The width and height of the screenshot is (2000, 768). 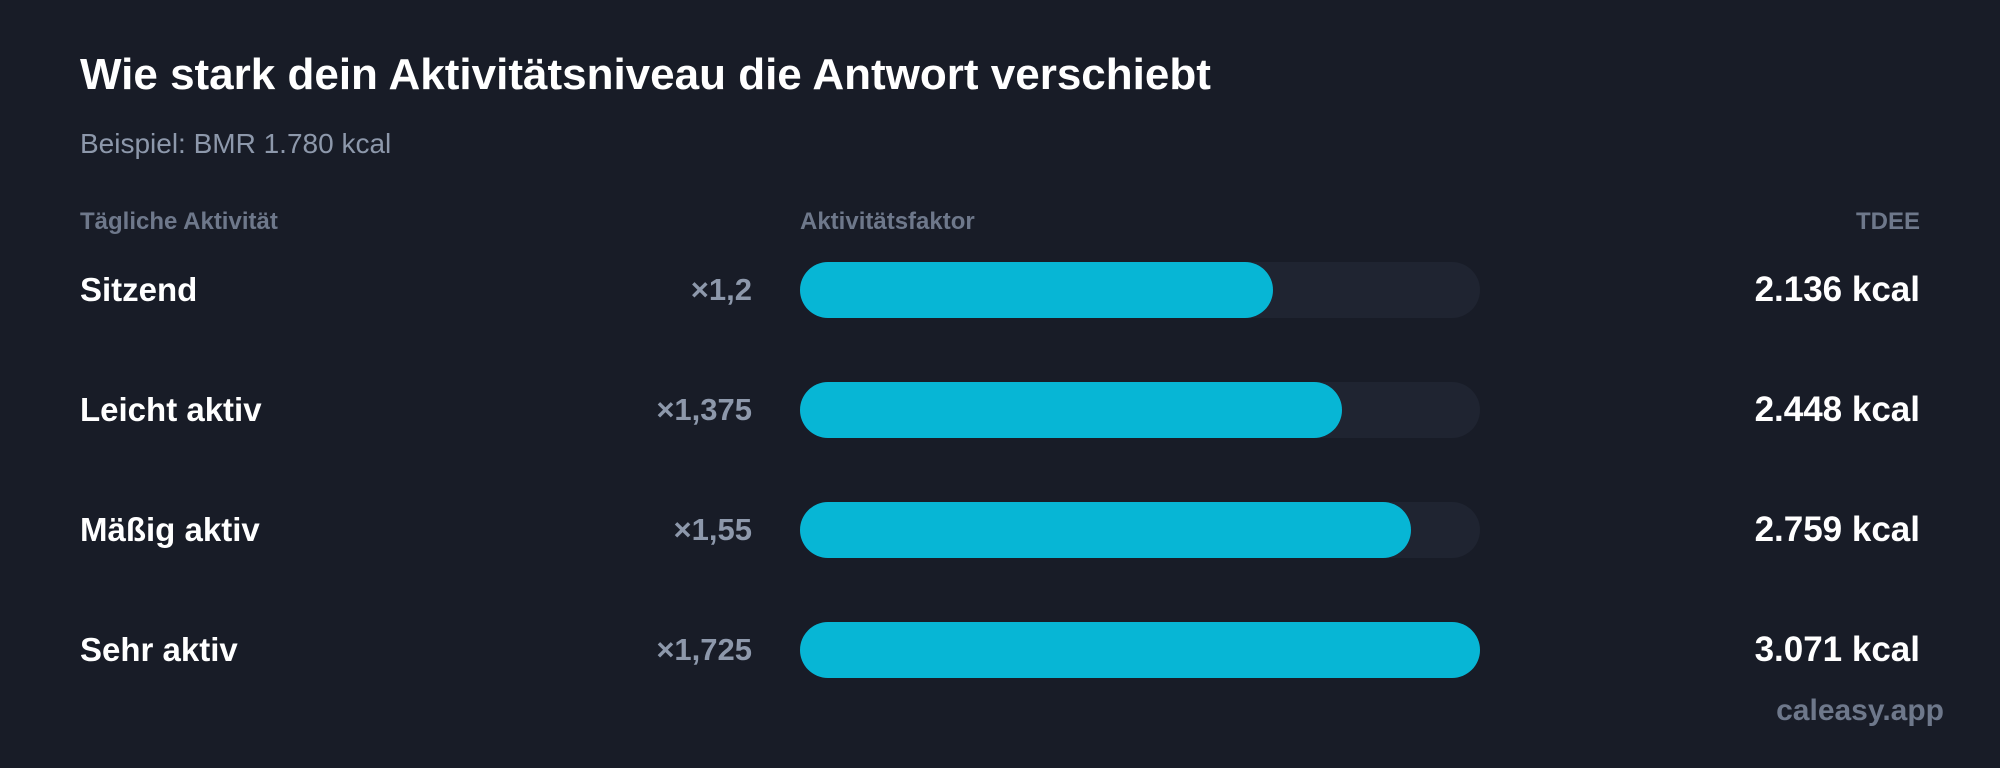 What do you see at coordinates (170, 529) in the screenshot?
I see `activity-label: Mäßig aktiv` at bounding box center [170, 529].